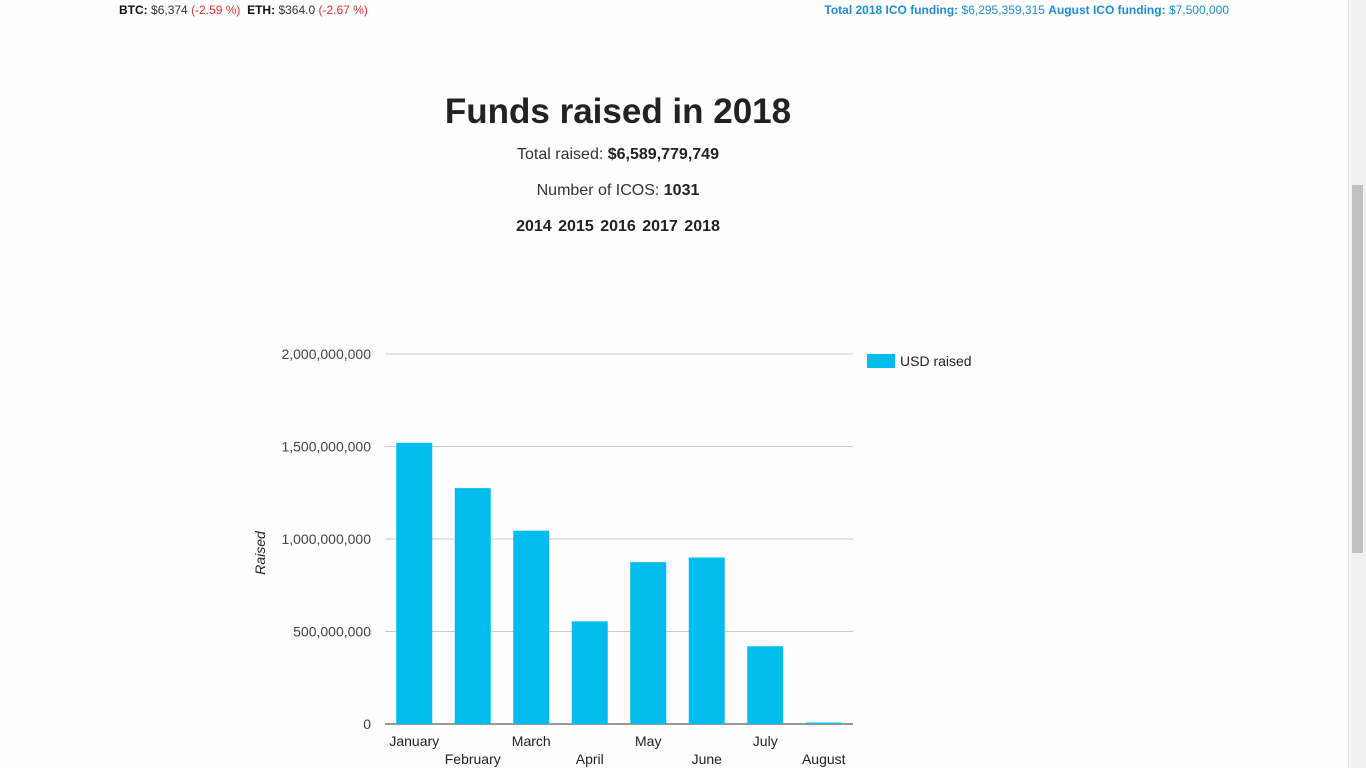 This screenshot has width=1366, height=768. Describe the element at coordinates (1357, 369) in the screenshot. I see `scrollbar-thumb` at that location.